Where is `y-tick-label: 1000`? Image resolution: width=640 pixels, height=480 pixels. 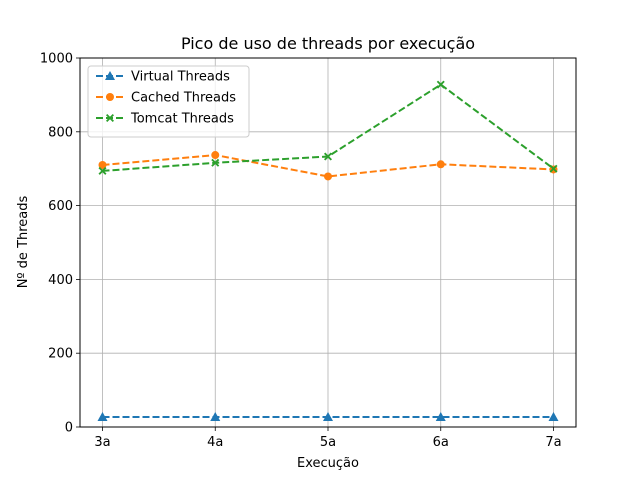 y-tick-label: 1000 is located at coordinates (56, 59).